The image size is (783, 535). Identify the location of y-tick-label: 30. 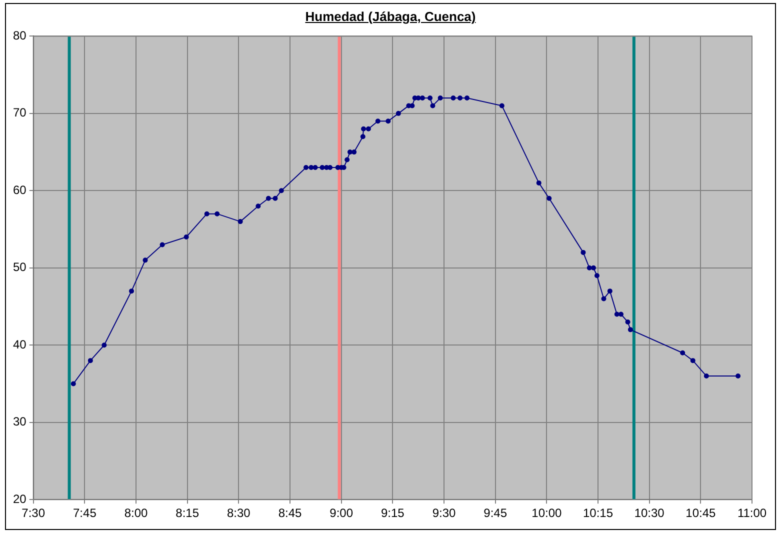
(19, 421).